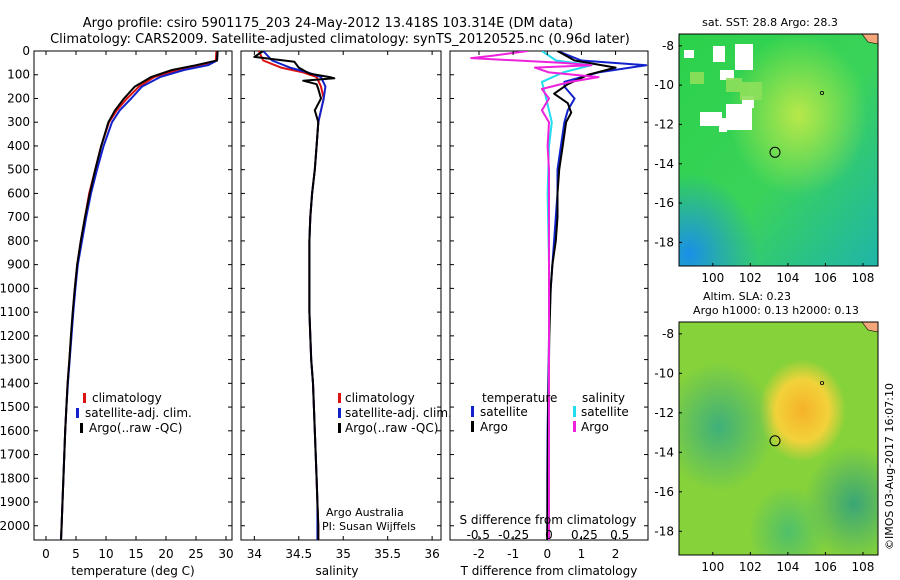 The image size is (900, 580). Describe the element at coordinates (387, 554) in the screenshot. I see `x-tick-label: 35.5` at that location.